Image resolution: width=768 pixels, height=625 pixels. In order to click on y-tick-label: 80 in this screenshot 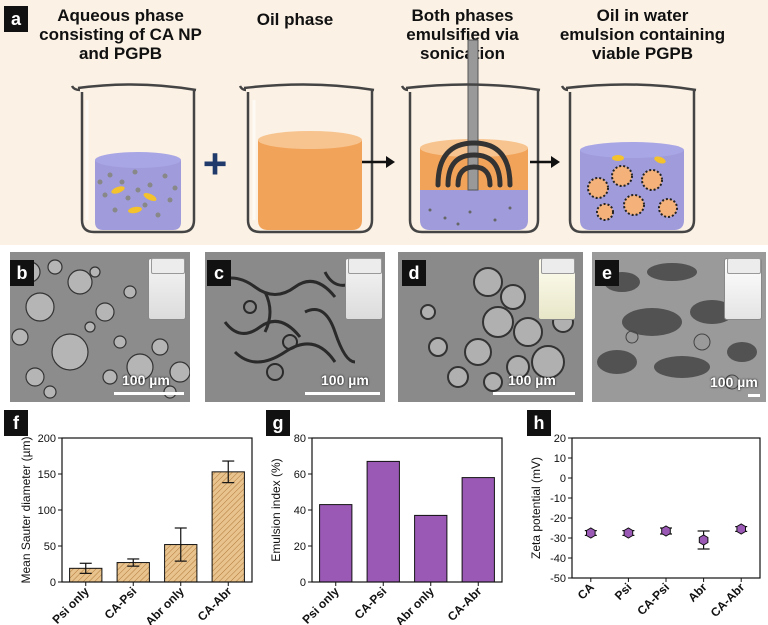, I will do `click(300, 439)`.